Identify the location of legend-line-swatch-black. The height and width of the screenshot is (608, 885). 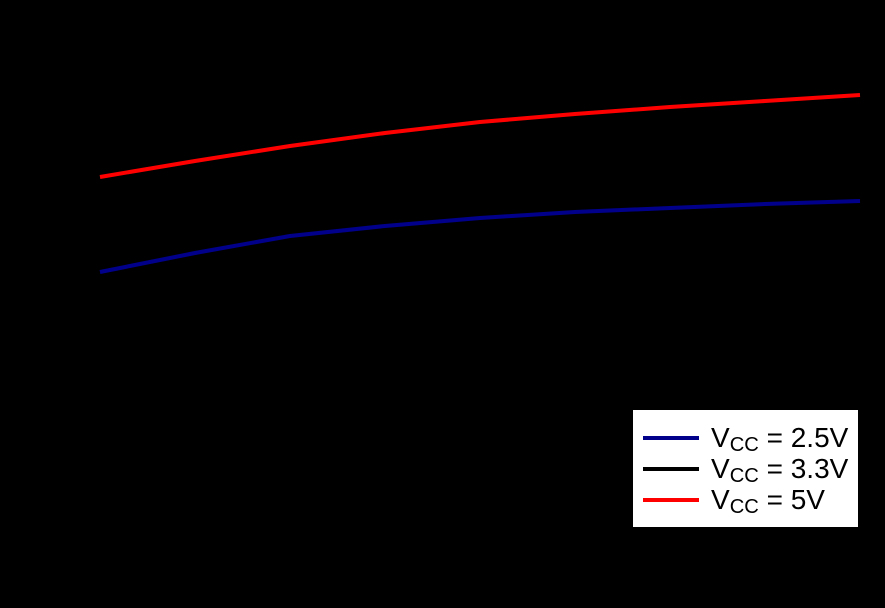
(671, 468).